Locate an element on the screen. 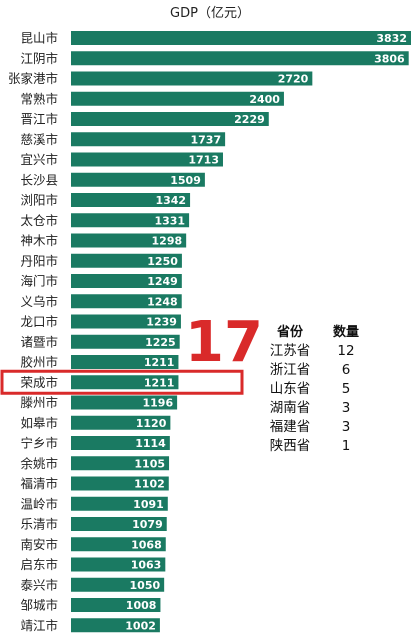 This screenshot has height=644, width=420. category-label: 龙口市 is located at coordinates (39, 321).